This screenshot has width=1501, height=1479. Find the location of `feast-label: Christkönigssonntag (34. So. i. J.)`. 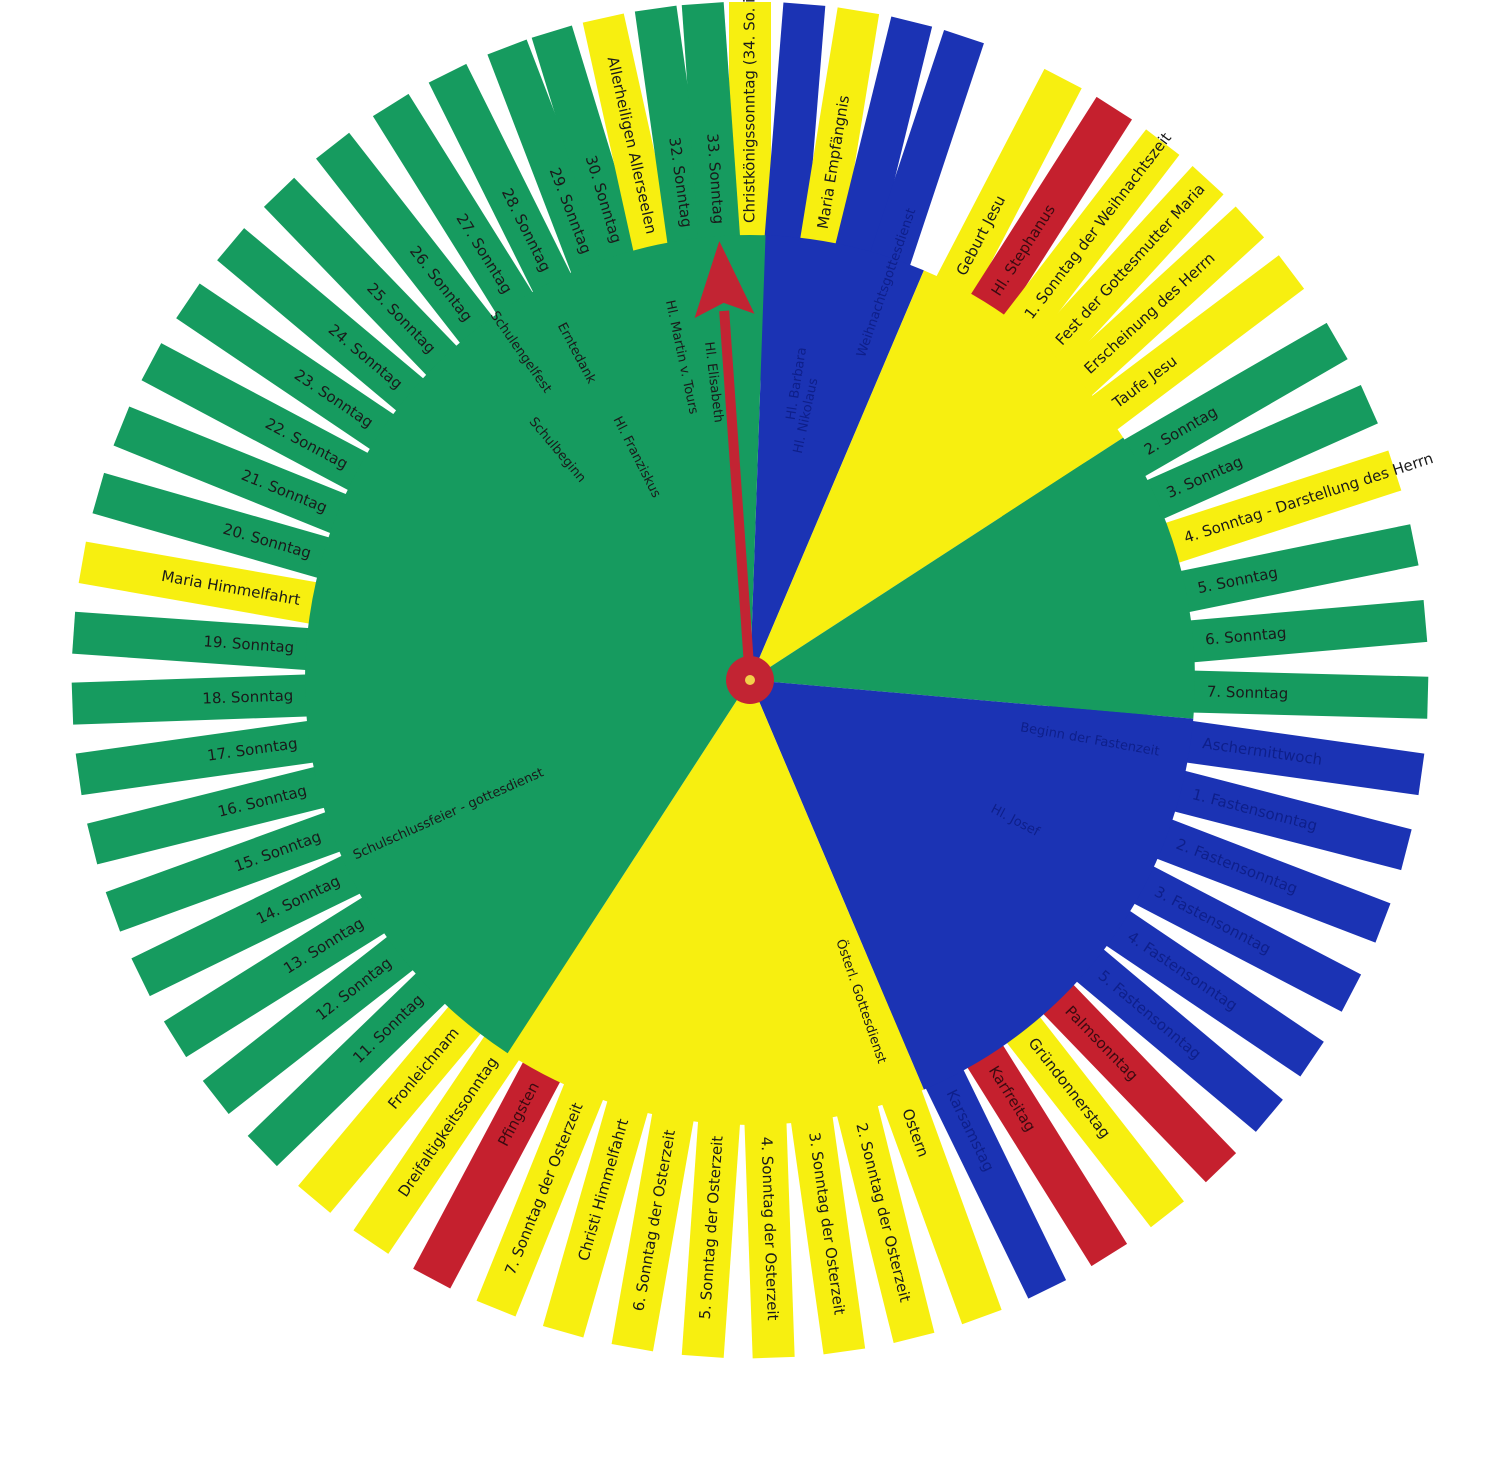

feast-label: Christkönigssonntag (34. So. i. J.) is located at coordinates (750, 111).